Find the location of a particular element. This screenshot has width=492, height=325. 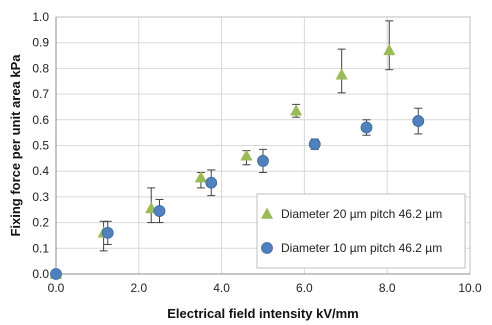

legend-triangle-marker is located at coordinates (267, 213).